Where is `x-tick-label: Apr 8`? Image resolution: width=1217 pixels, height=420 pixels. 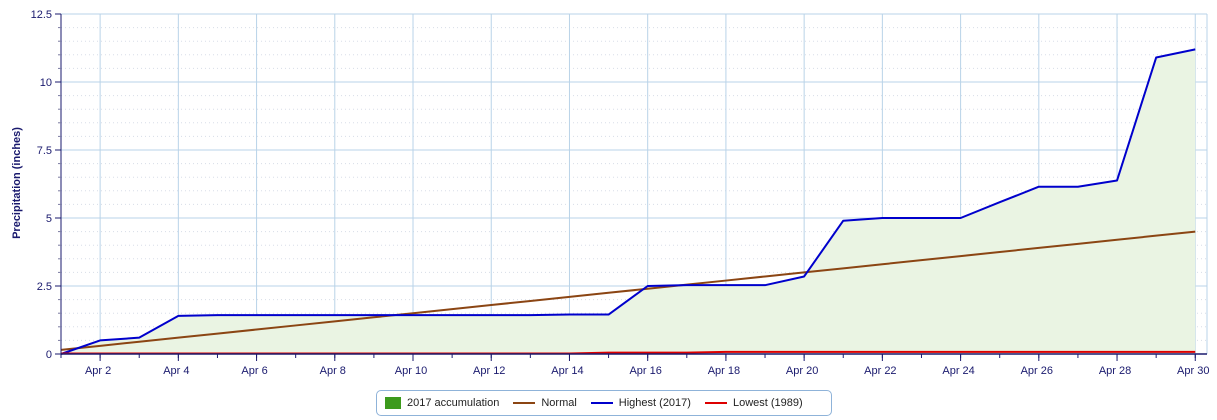 x-tick-label: Apr 8 is located at coordinates (333, 371).